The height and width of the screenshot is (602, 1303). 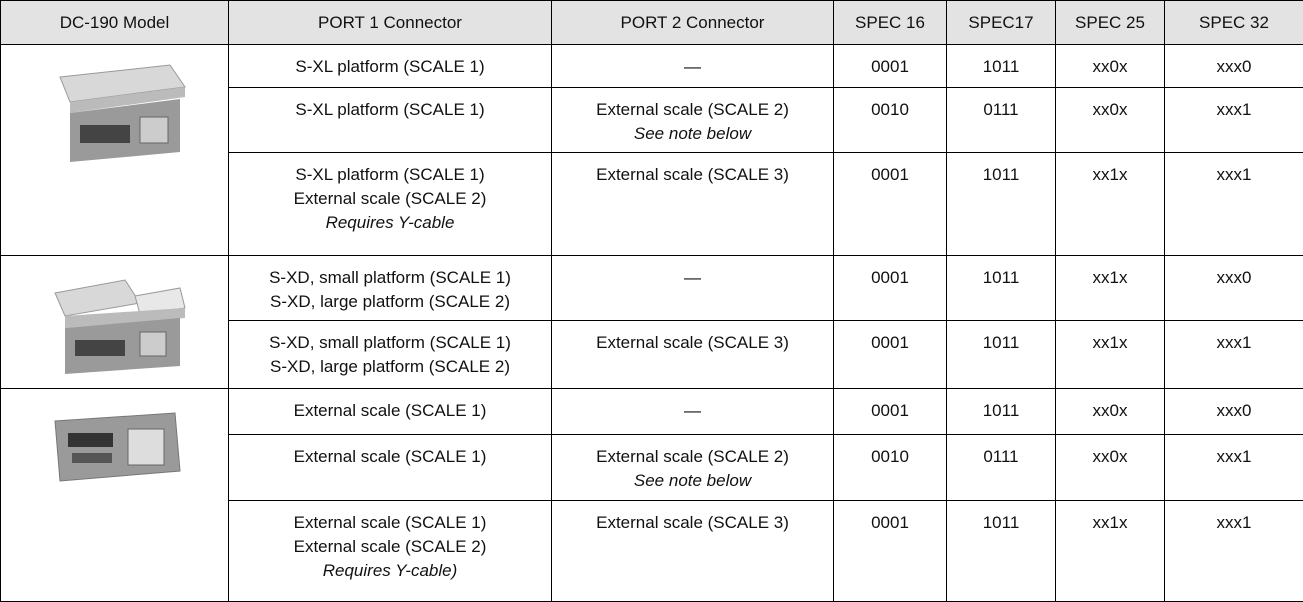 I want to click on scale-xl-image, so click(x=115, y=112).